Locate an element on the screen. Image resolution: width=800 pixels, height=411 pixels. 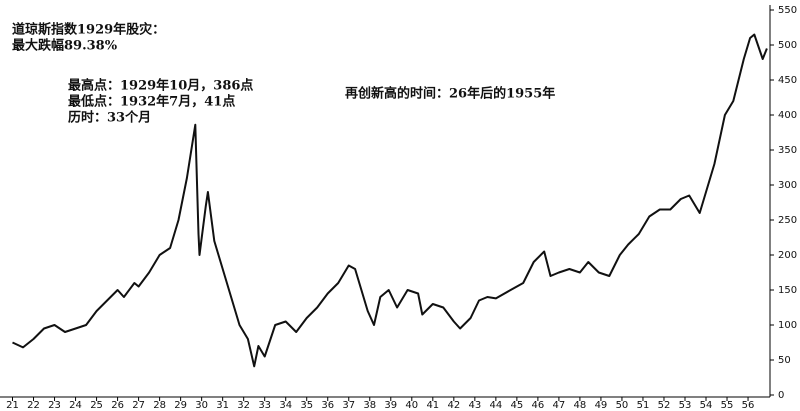
x-tick-label: 50 is located at coordinates (622, 405).